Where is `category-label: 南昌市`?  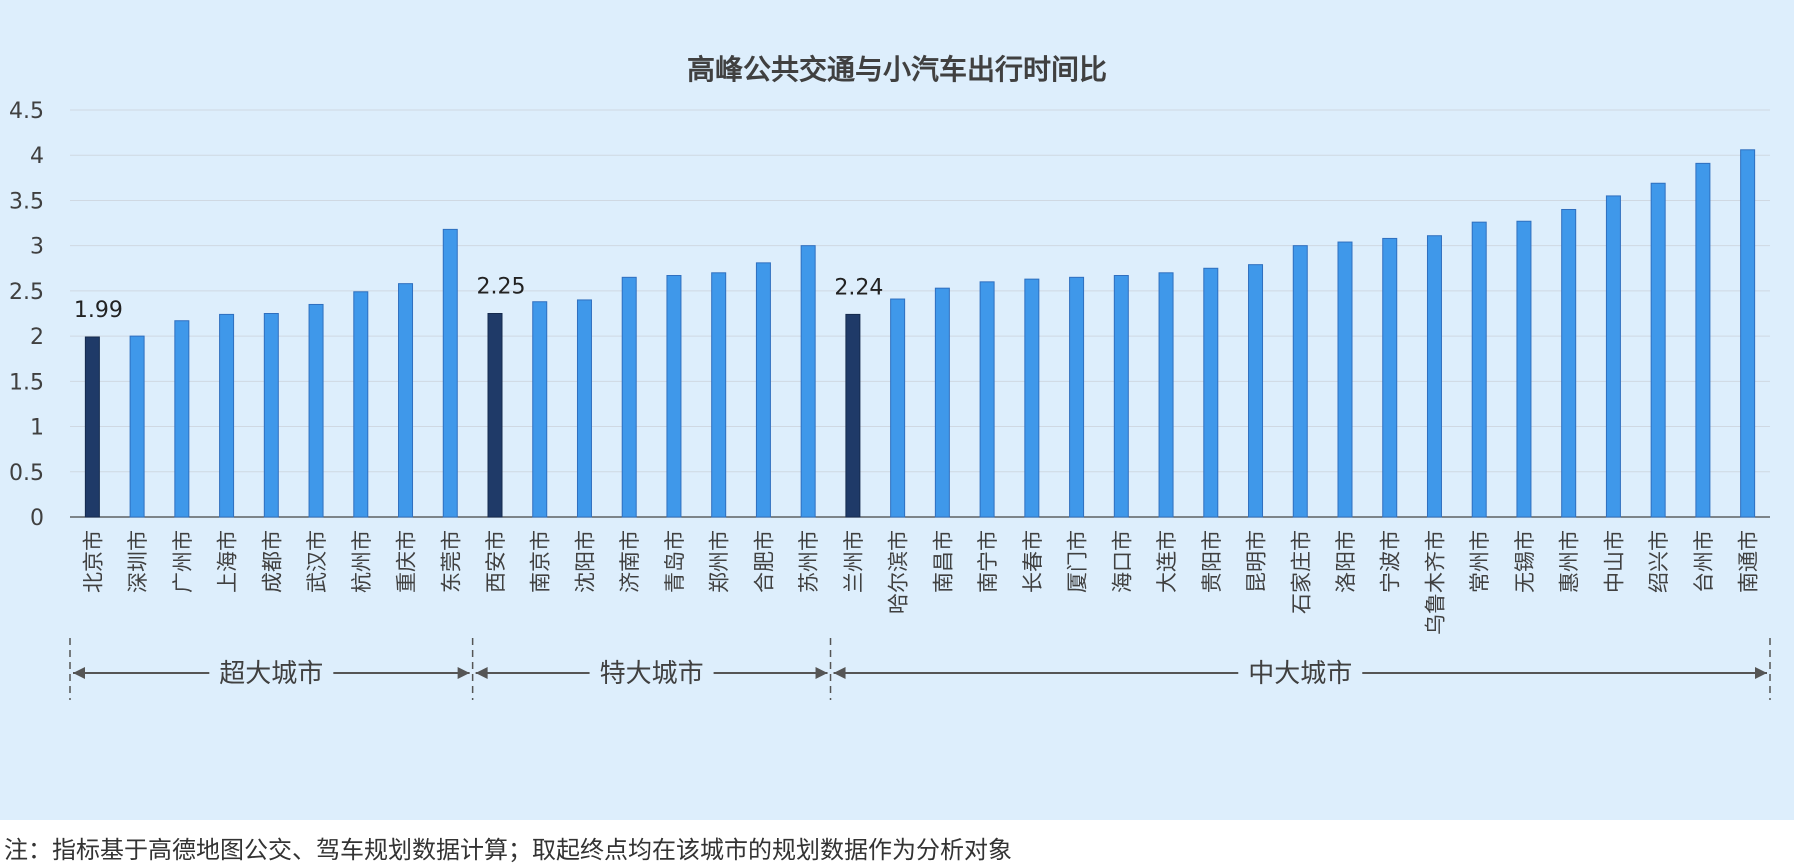
category-label: 南昌市 is located at coordinates (943, 561).